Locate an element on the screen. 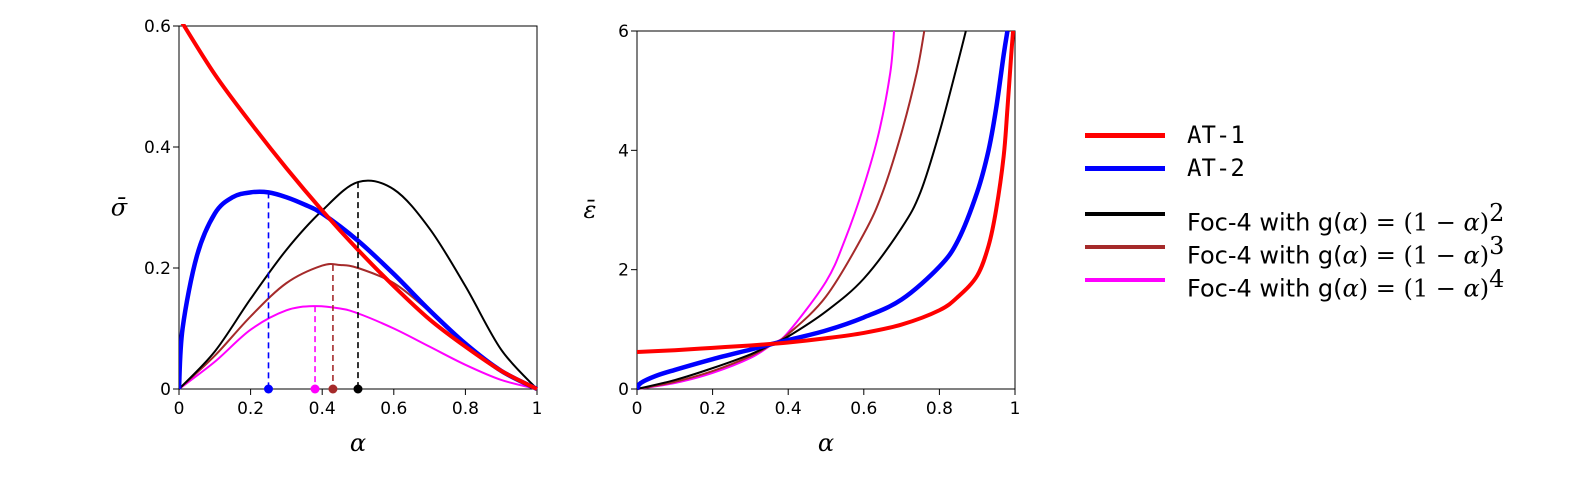  legend-label: AT-1 is located at coordinates (1216, 135).